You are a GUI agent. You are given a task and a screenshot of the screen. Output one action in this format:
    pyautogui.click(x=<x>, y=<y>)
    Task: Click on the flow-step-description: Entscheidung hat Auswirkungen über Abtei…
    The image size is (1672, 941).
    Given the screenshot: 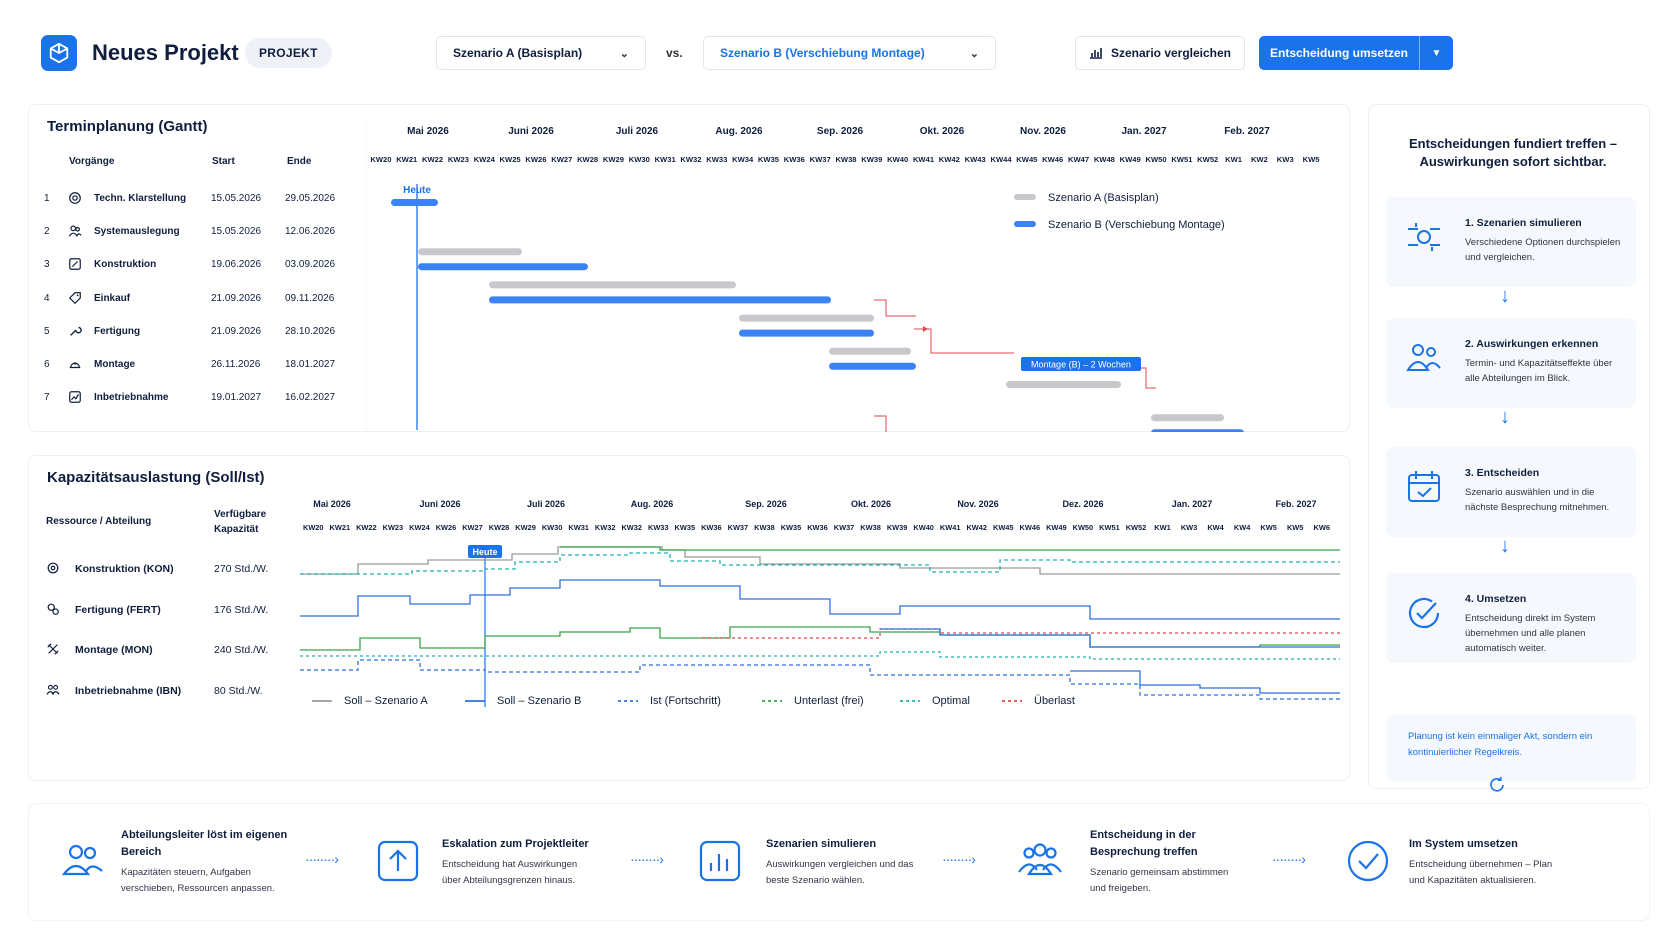 What is the action you would take?
    pyautogui.click(x=510, y=872)
    